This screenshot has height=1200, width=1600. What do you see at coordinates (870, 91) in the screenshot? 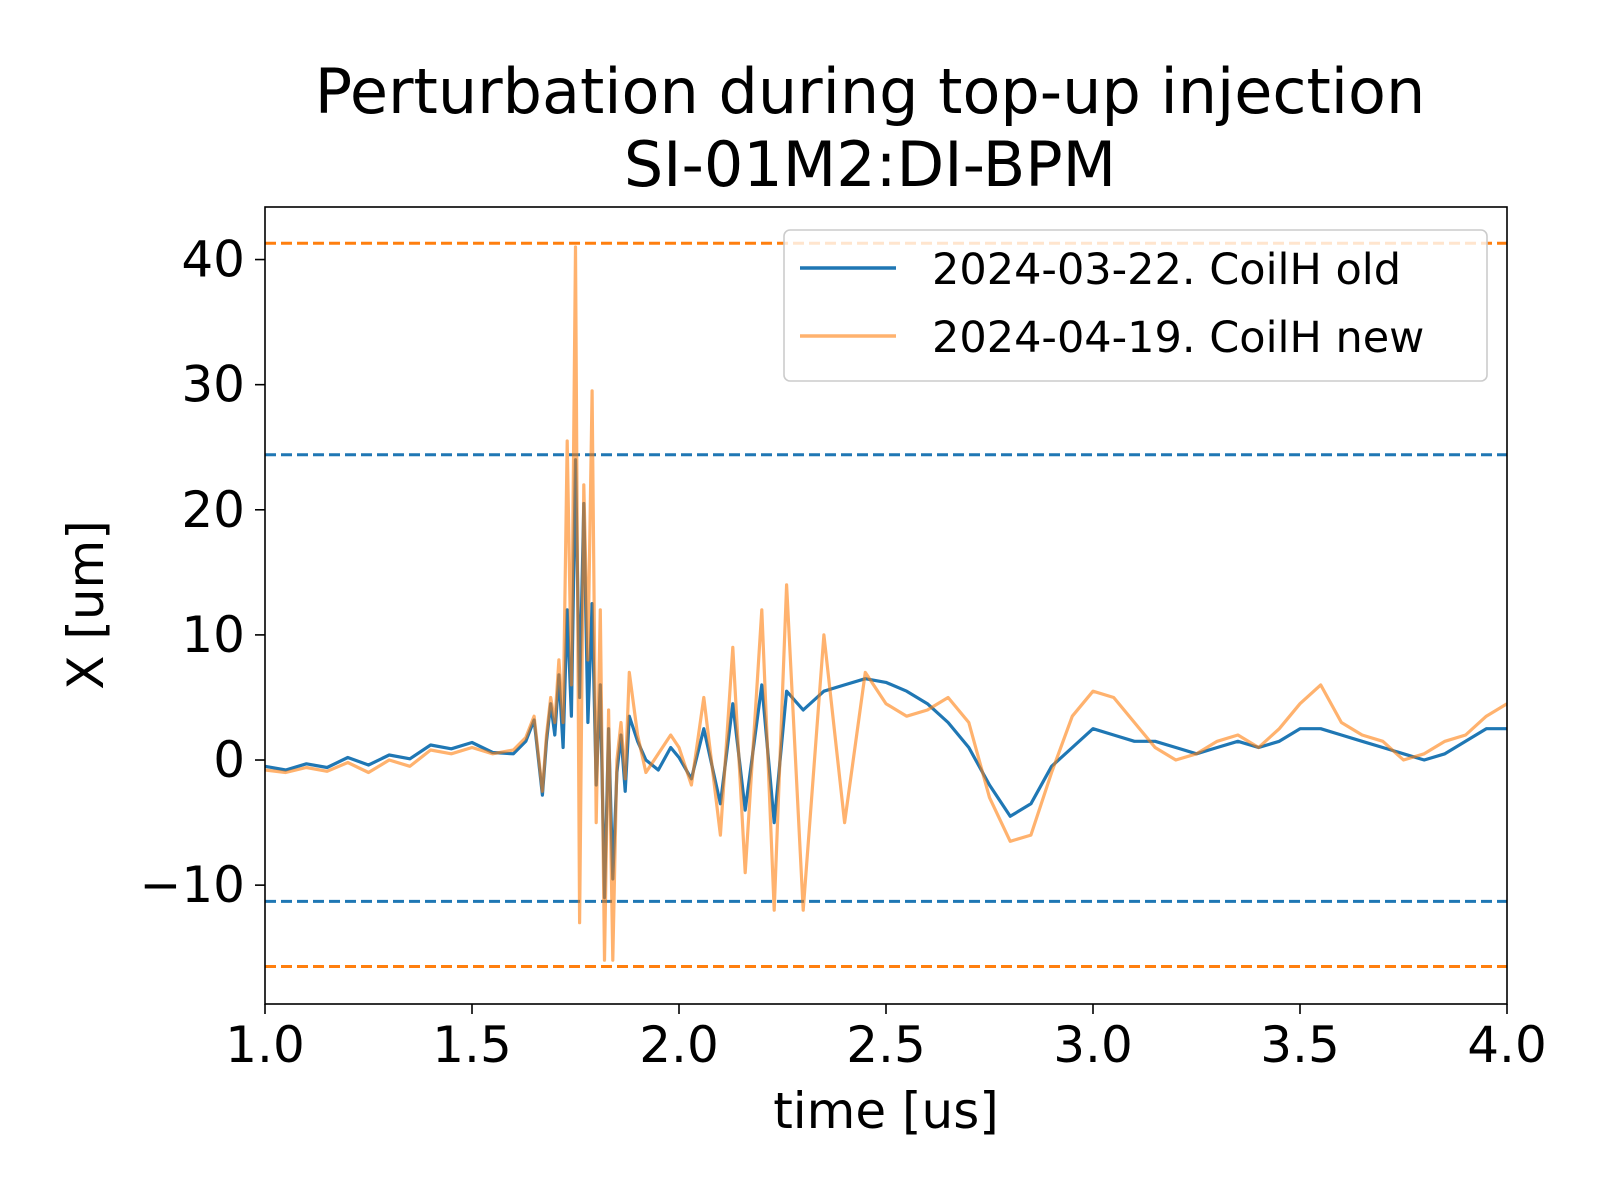
I see `chart-title: Perturbation during top-up injection` at bounding box center [870, 91].